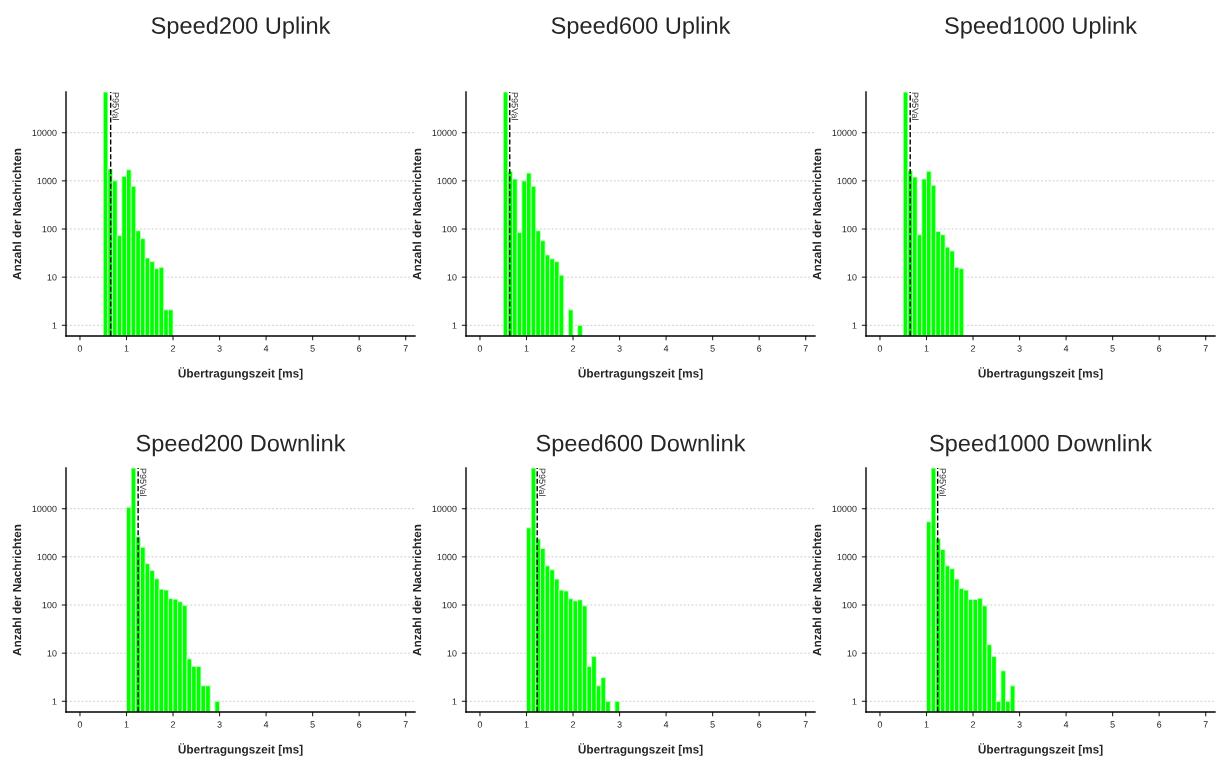  What do you see at coordinates (641, 445) in the screenshot?
I see `chart-title: Speed600 Downlink` at bounding box center [641, 445].